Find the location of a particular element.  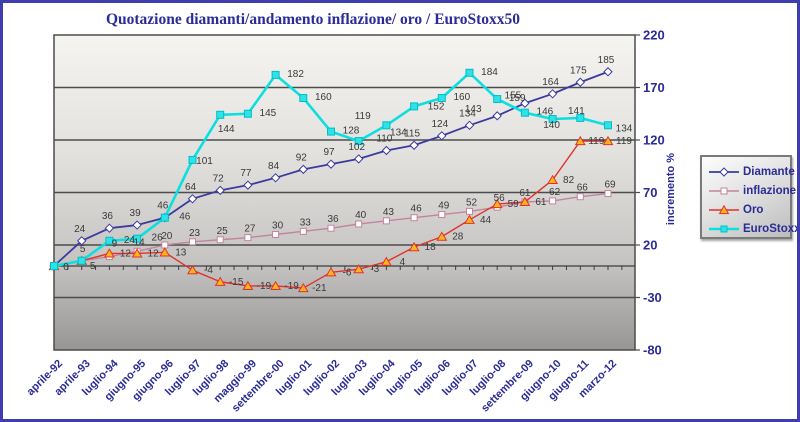

svg-text: 39 is located at coordinates (136, 213).